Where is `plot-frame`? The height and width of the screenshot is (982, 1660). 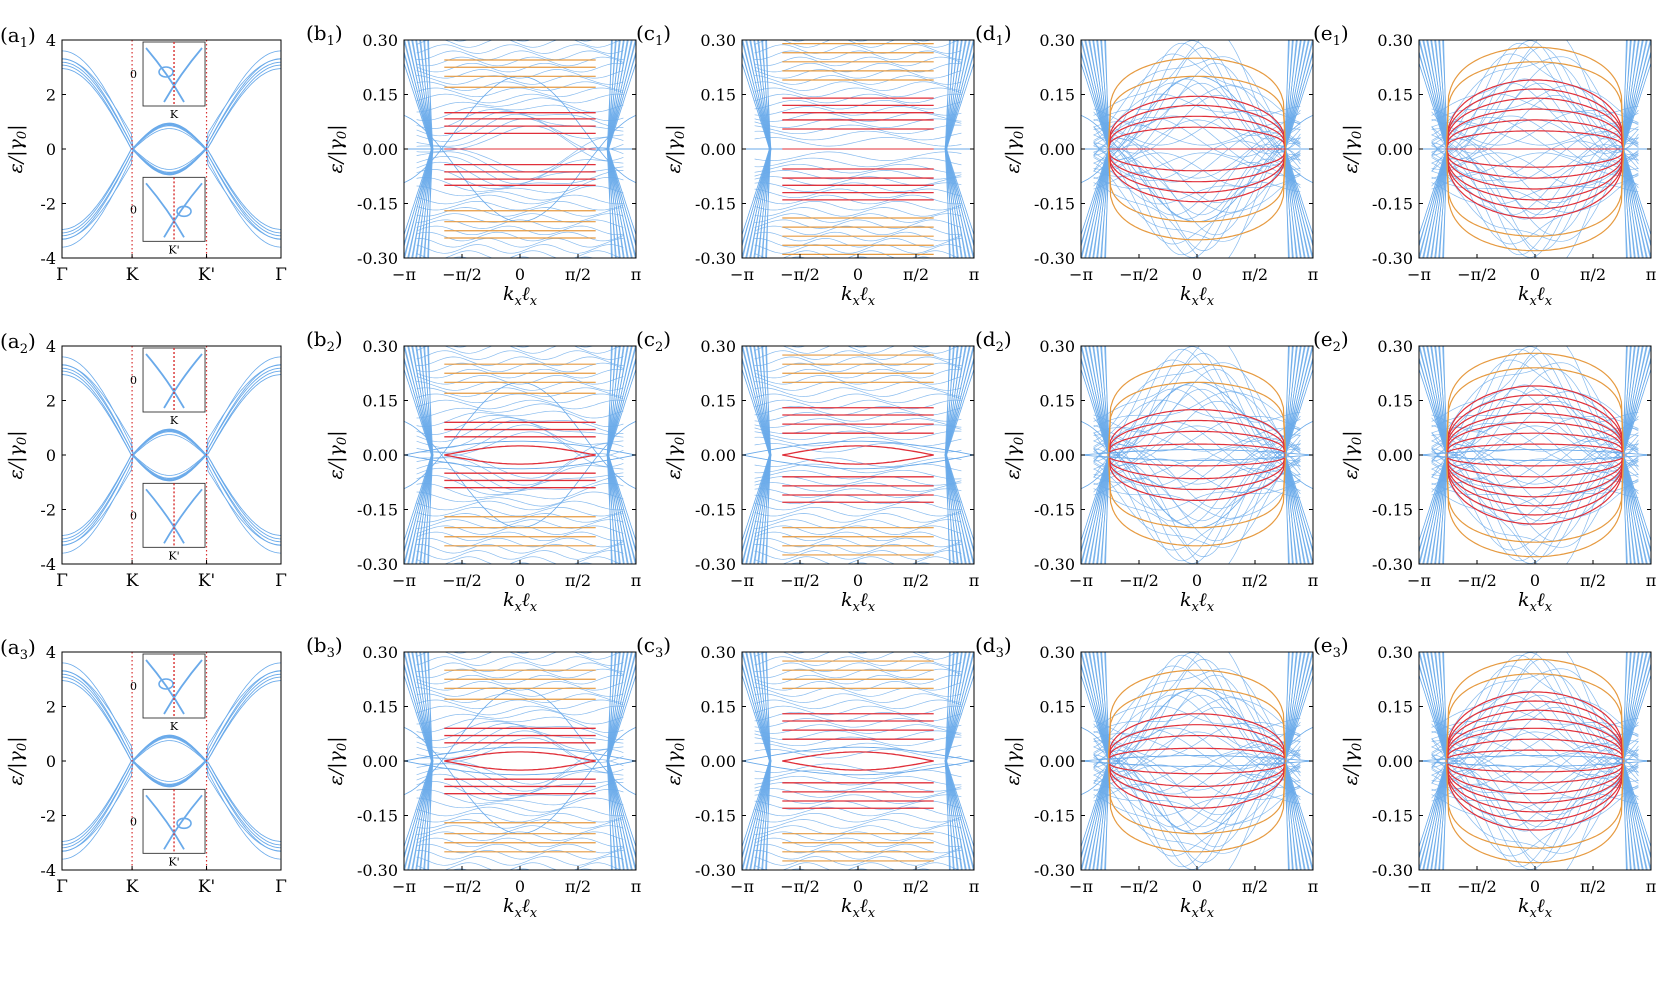 plot-frame is located at coordinates (858, 455).